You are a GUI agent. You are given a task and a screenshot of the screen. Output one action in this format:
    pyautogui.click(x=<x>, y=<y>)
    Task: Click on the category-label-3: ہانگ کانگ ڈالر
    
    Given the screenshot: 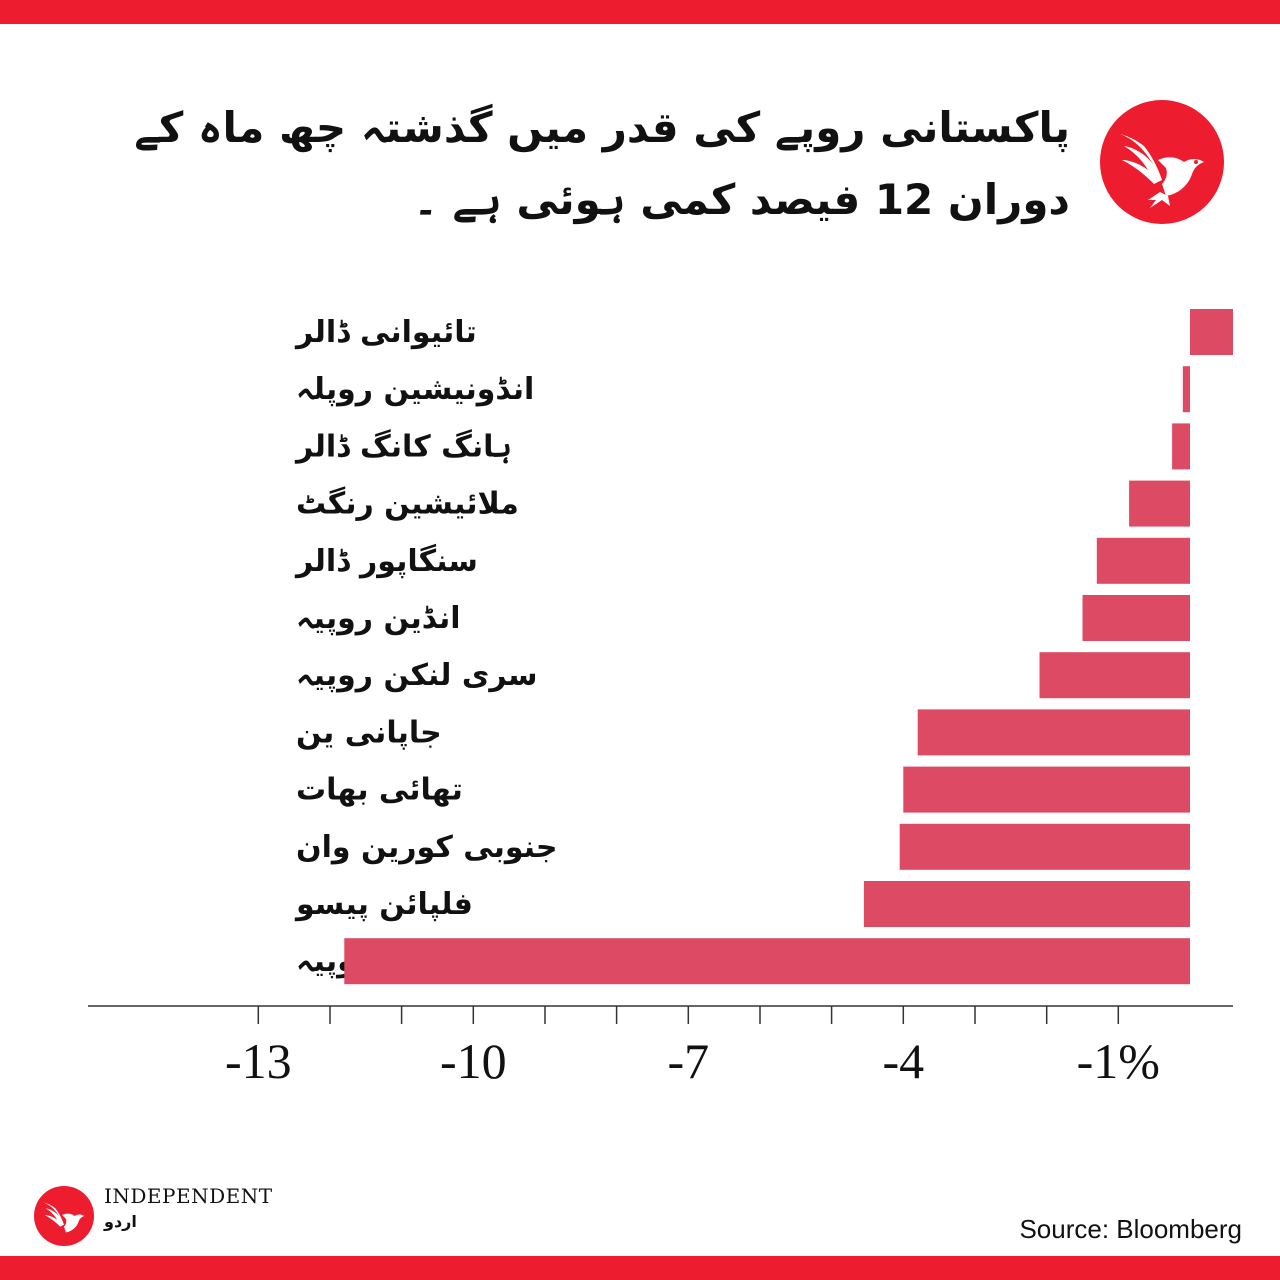 What is the action you would take?
    pyautogui.click(x=403, y=446)
    